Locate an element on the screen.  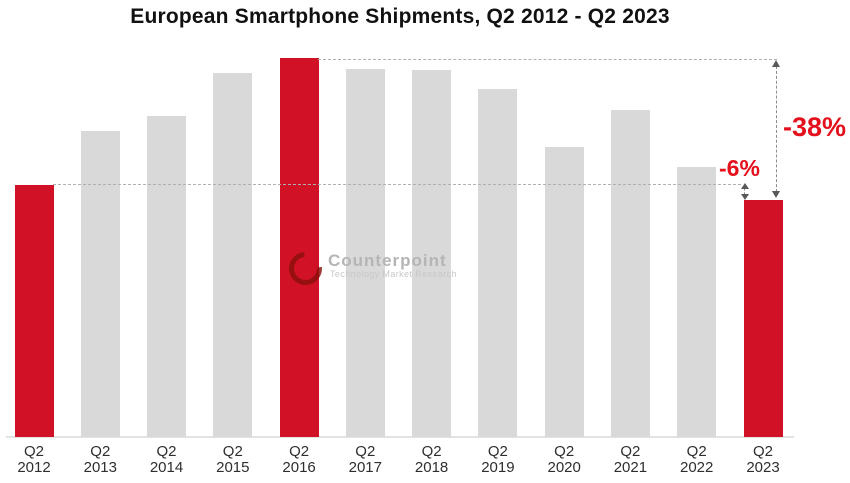
bar-q2-2020 is located at coordinates (564, 292).